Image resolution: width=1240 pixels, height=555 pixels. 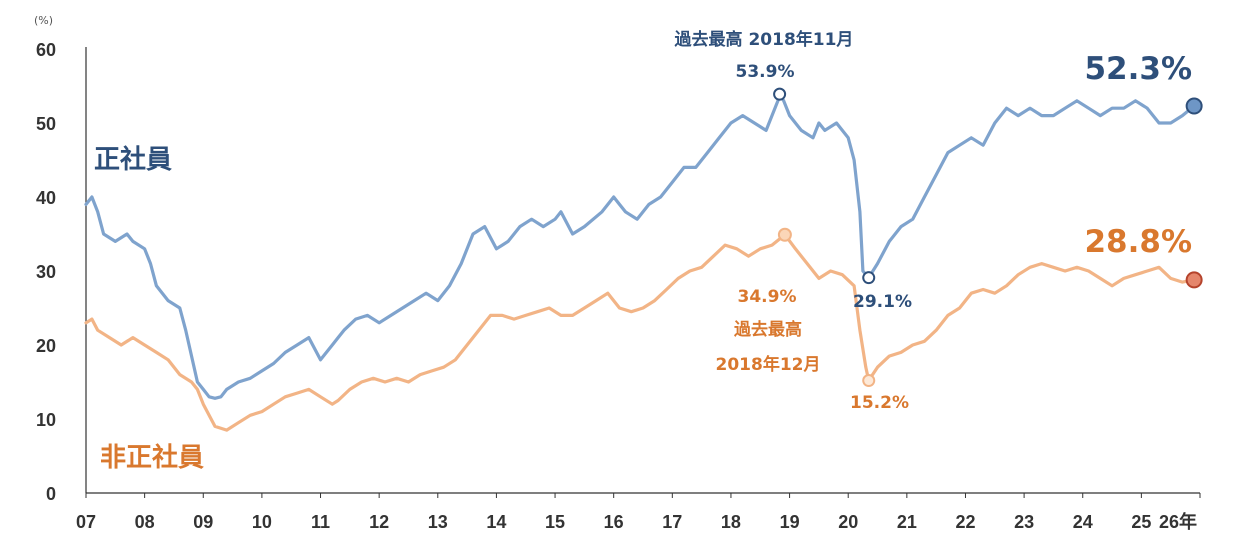 I want to click on x-tick-label: 26年, so click(x=1178, y=521).